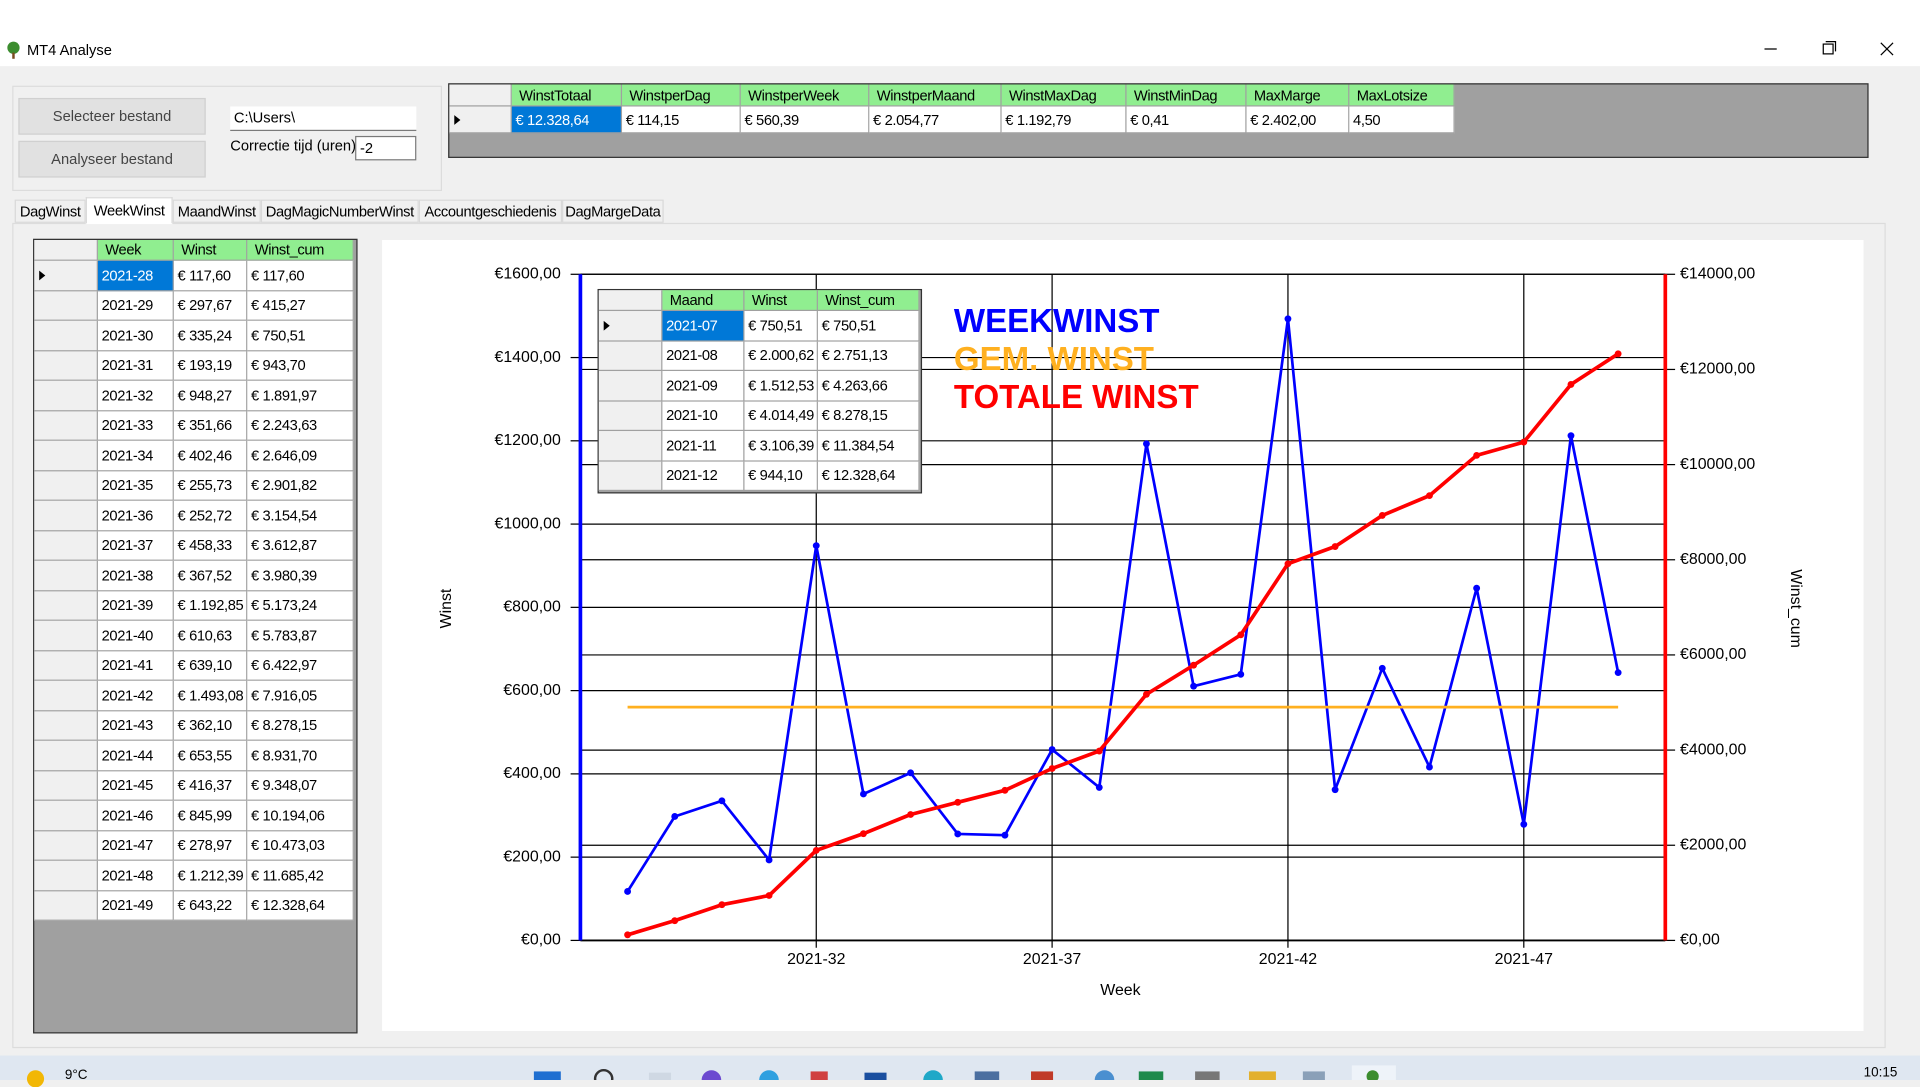  I want to click on cell: 2021-33, so click(135, 425).